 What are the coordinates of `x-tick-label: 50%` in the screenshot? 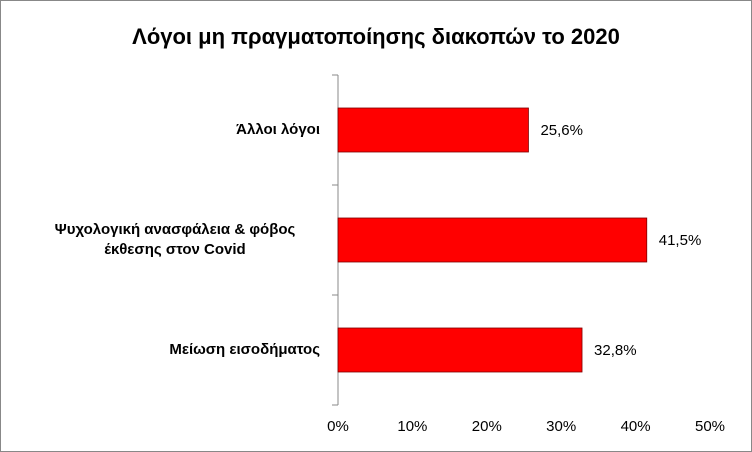 It's located at (710, 426).